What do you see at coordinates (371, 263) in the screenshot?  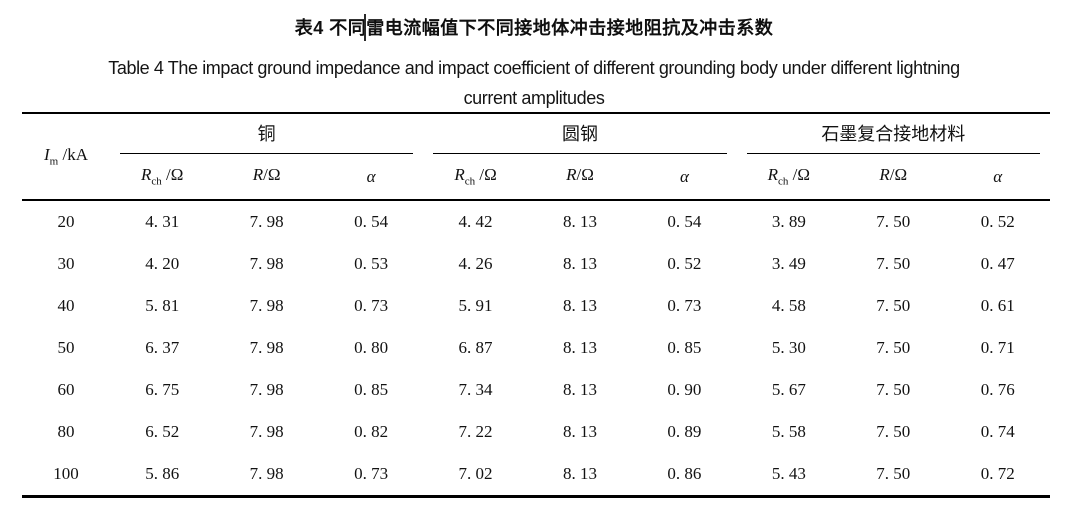 I see `value-cell: 0. 53` at bounding box center [371, 263].